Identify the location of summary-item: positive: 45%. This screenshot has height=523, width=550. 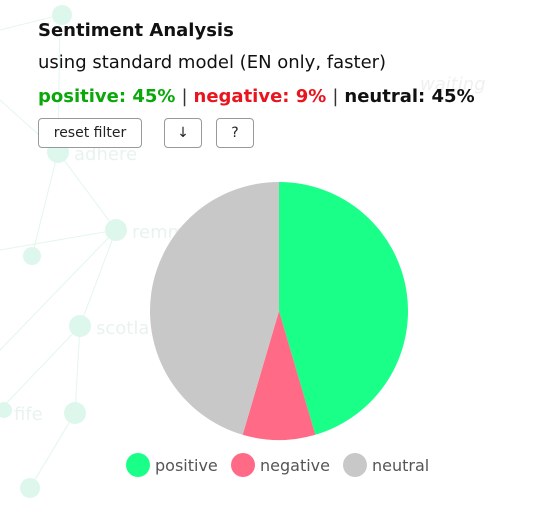
(106, 96).